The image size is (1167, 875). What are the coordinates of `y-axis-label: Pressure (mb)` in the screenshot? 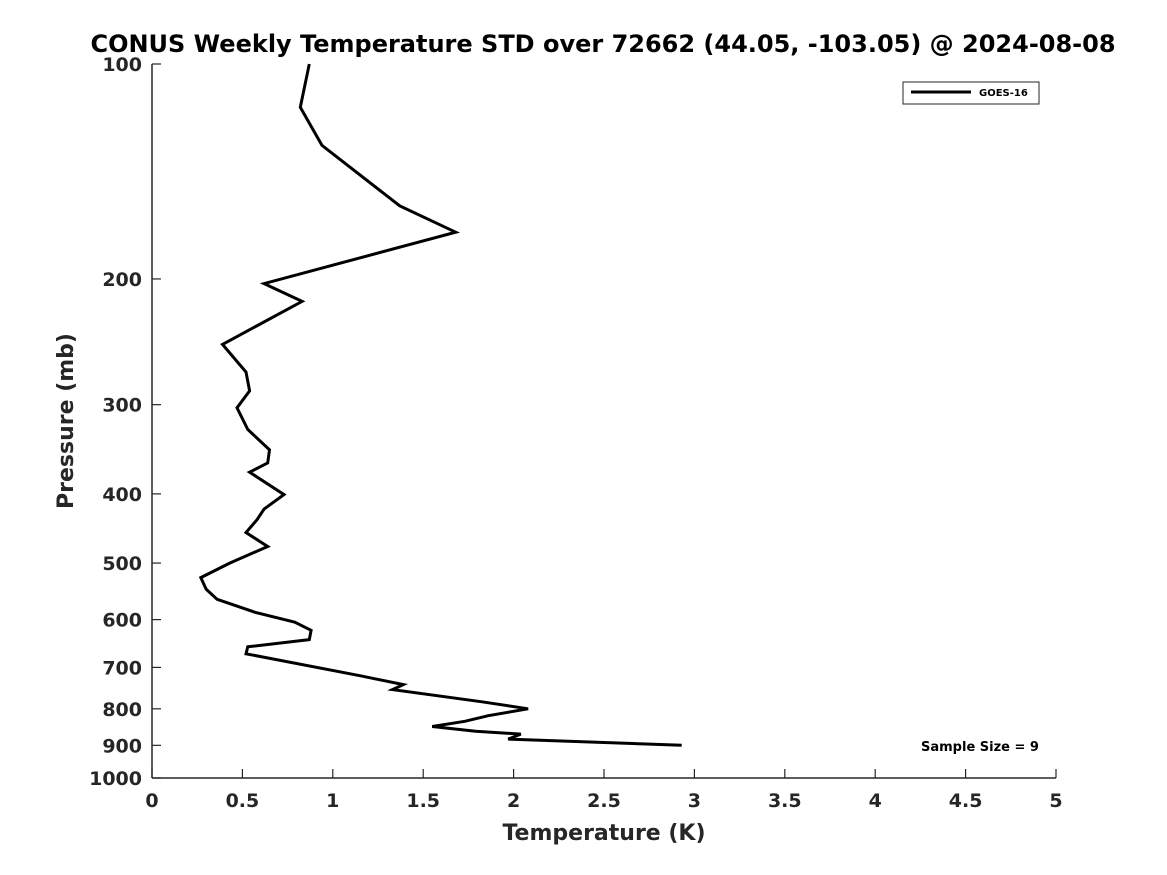 It's located at (66, 421).